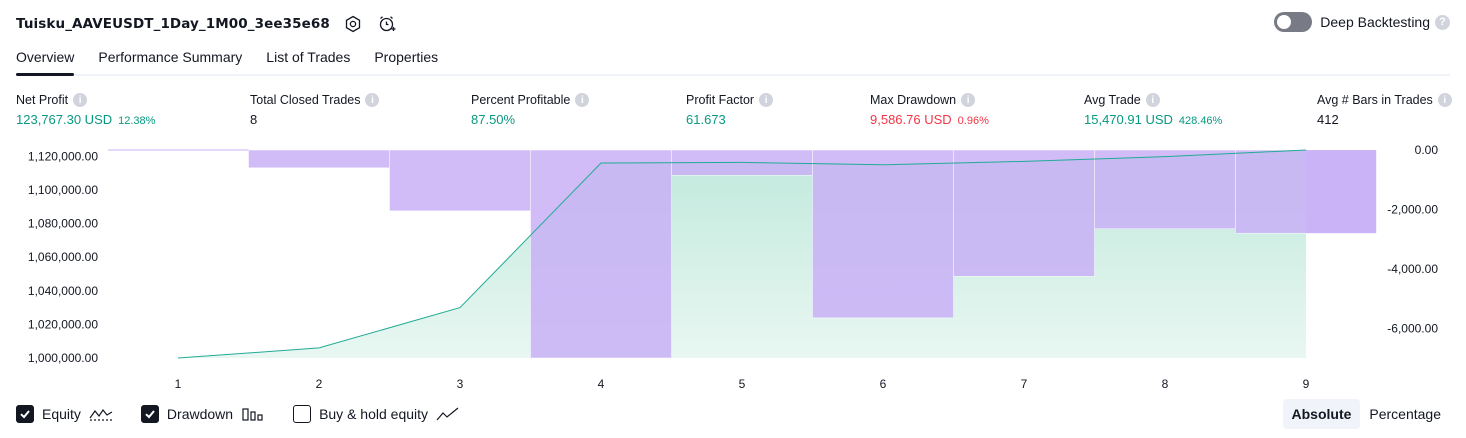 Image resolution: width=1466 pixels, height=438 pixels. What do you see at coordinates (1427, 150) in the screenshot?
I see `right-axis-tick-label: 0.00` at bounding box center [1427, 150].